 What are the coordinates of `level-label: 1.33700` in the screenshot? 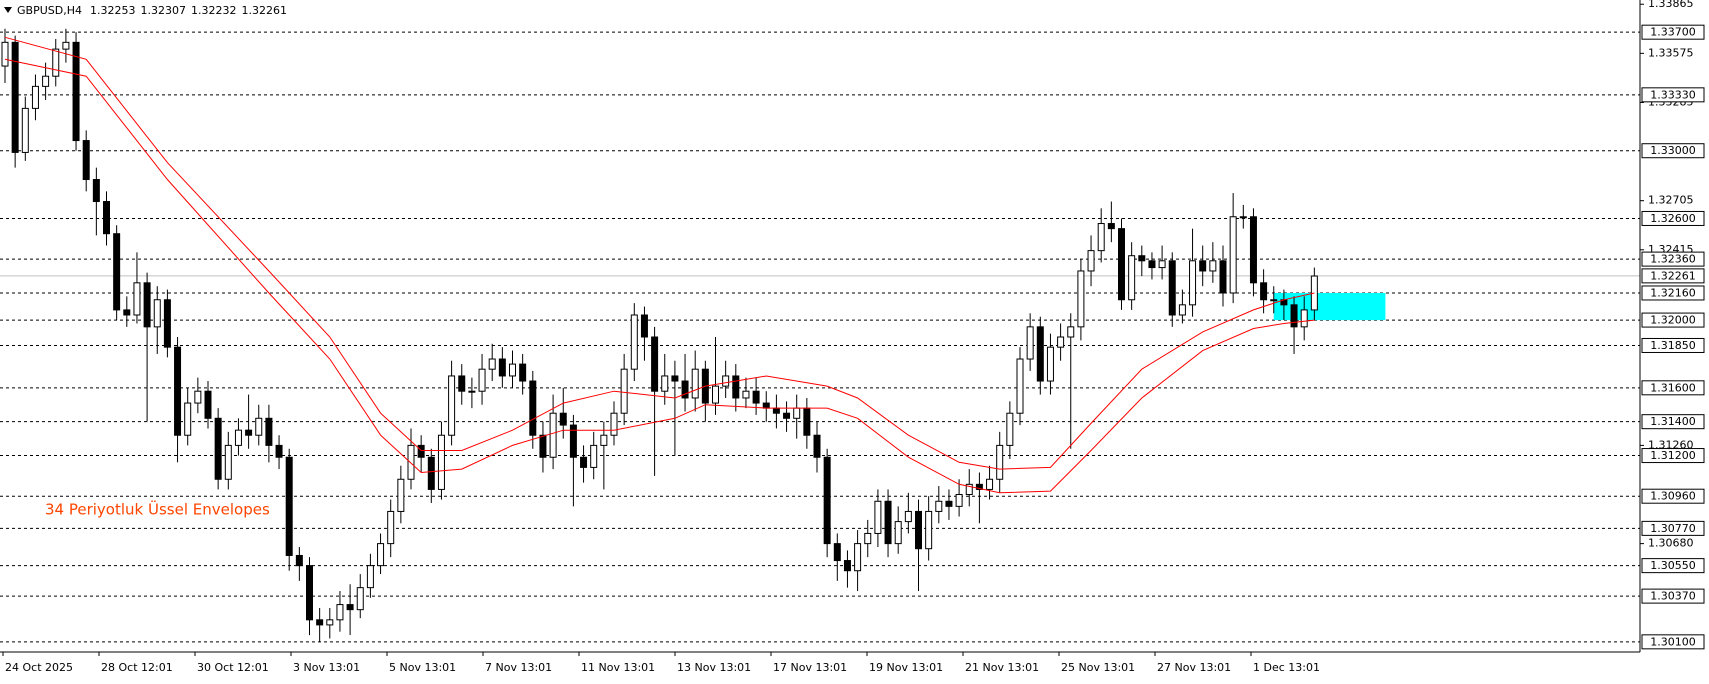 It's located at (1673, 32).